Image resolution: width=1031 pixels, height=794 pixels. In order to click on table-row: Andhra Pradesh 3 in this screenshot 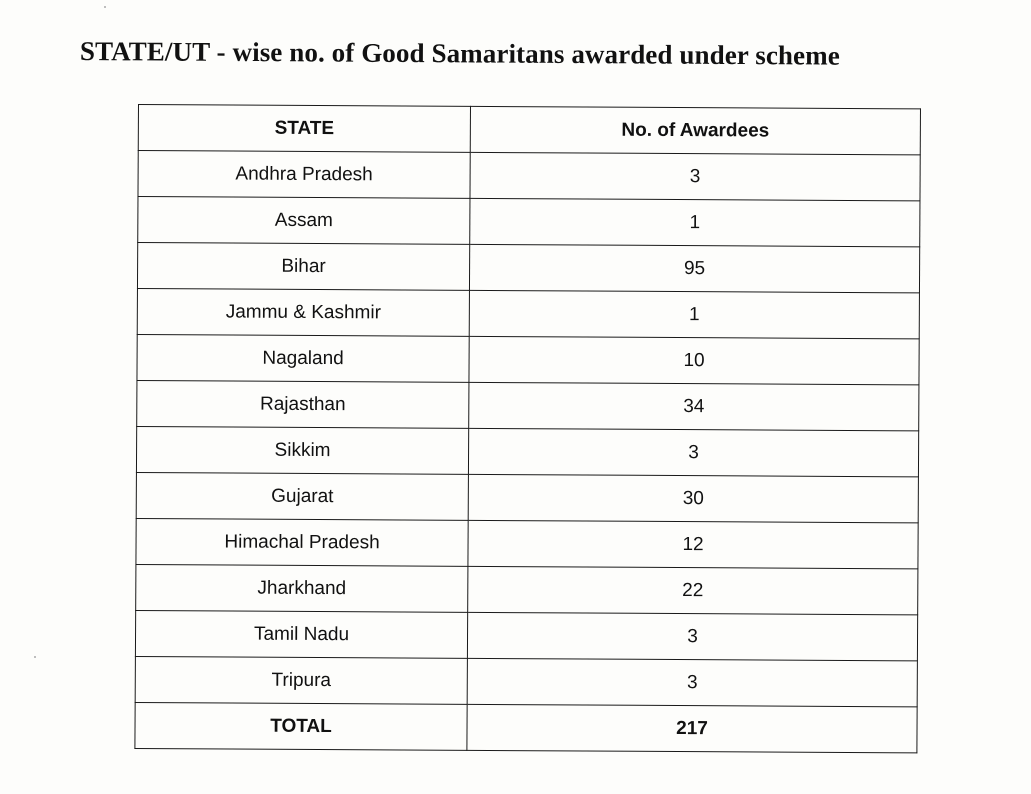, I will do `click(529, 175)`.